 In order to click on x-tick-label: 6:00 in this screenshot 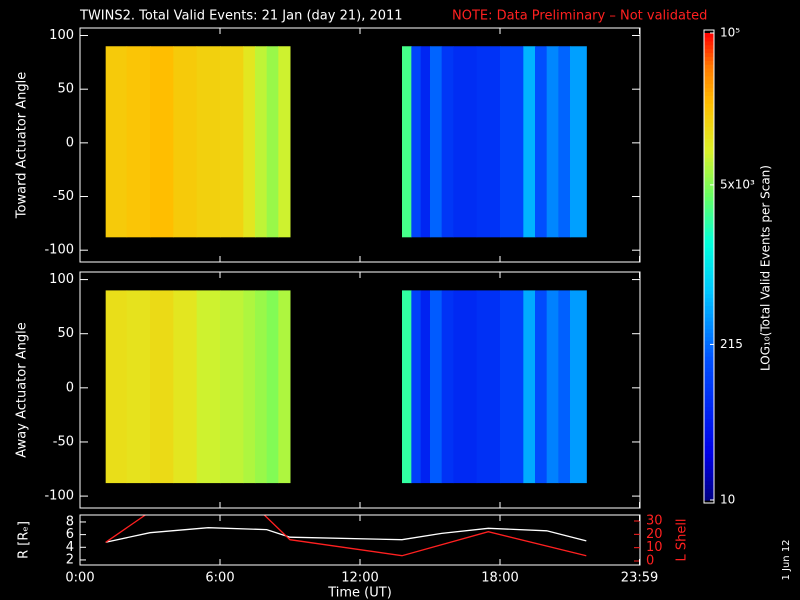, I will do `click(219, 578)`.